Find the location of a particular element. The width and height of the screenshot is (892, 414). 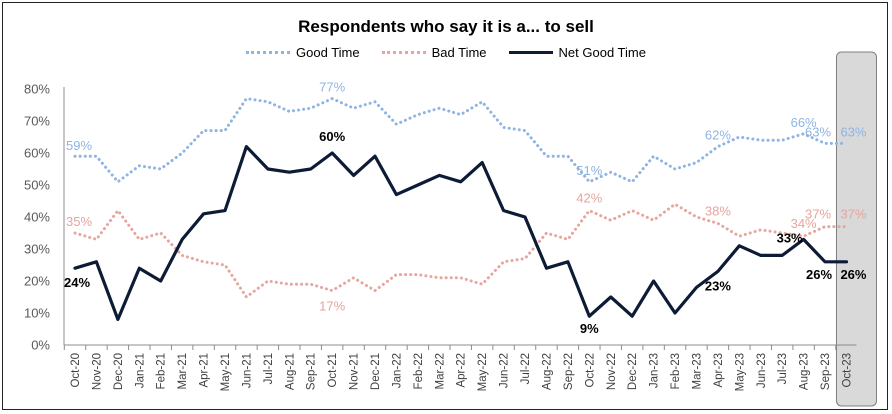

data-label-good-time: 77% is located at coordinates (332, 87).